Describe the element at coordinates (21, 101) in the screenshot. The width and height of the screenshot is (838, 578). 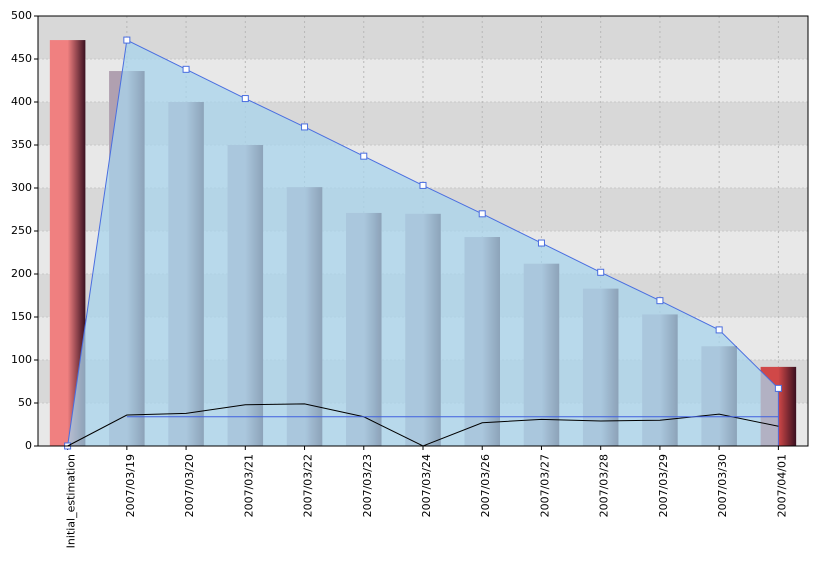
I see `y-tick-label: 400` at that location.